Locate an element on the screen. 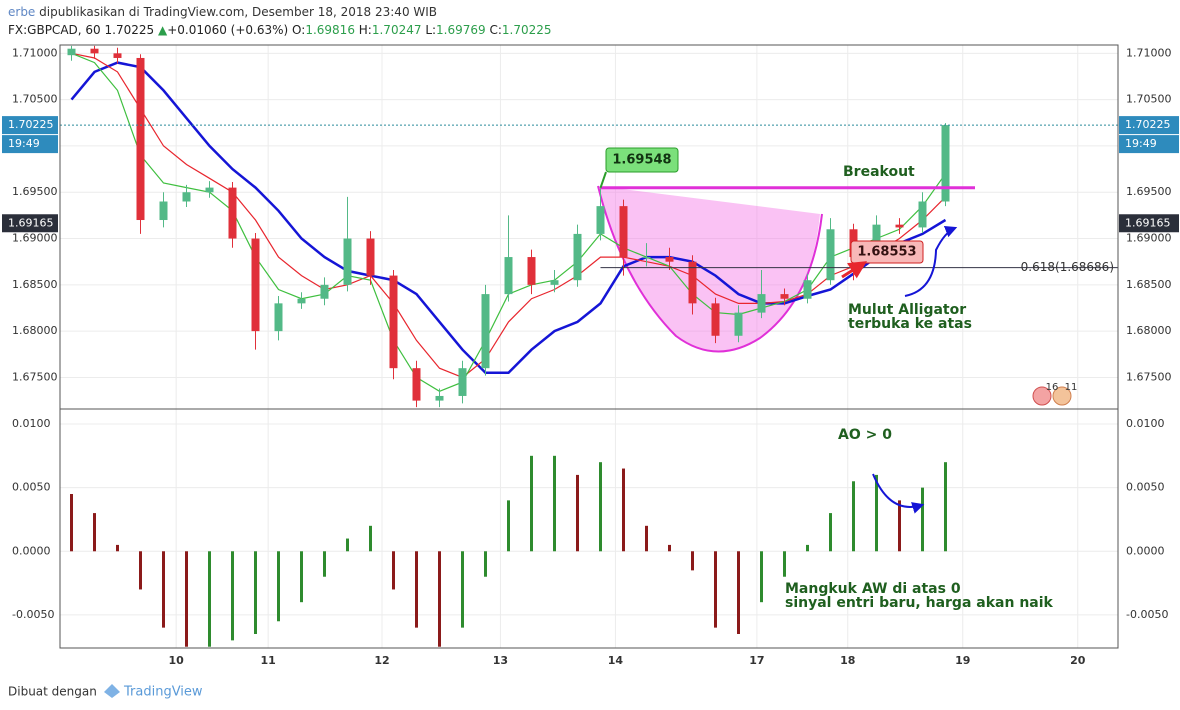 The image size is (1180, 710). high-marker-box is located at coordinates (642, 160).